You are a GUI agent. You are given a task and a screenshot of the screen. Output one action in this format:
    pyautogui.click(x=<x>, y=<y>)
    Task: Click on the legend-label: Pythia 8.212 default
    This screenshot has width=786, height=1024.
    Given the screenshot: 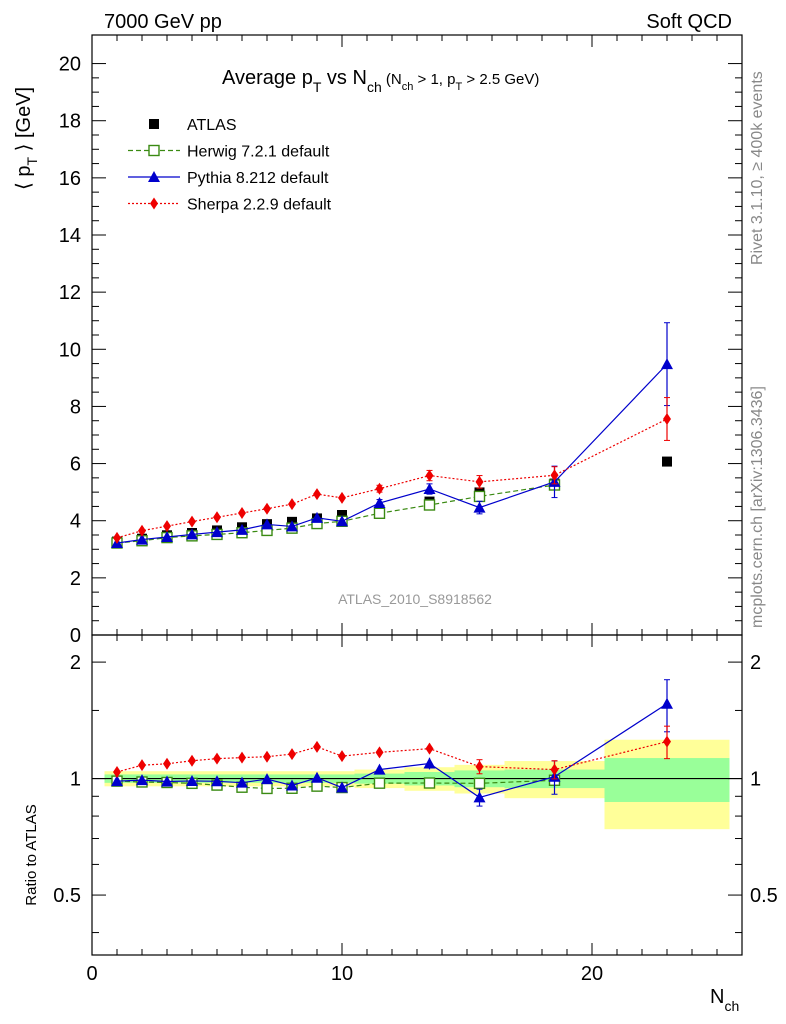 What is the action you would take?
    pyautogui.click(x=258, y=178)
    